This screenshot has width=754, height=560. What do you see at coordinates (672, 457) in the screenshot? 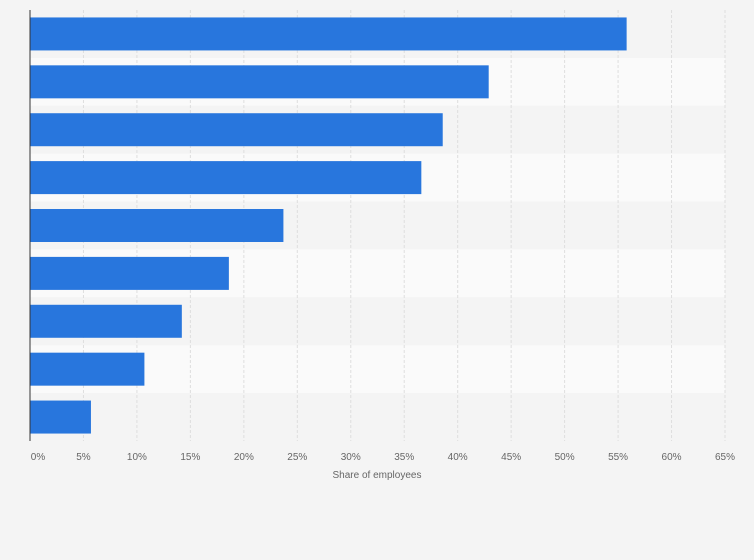
I see `x-tick-label: 60%` at bounding box center [672, 457].